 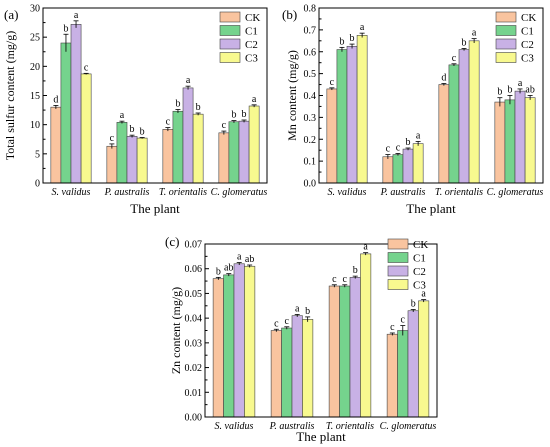 I want to click on y-tick-label: 0.8, so click(x=310, y=9).